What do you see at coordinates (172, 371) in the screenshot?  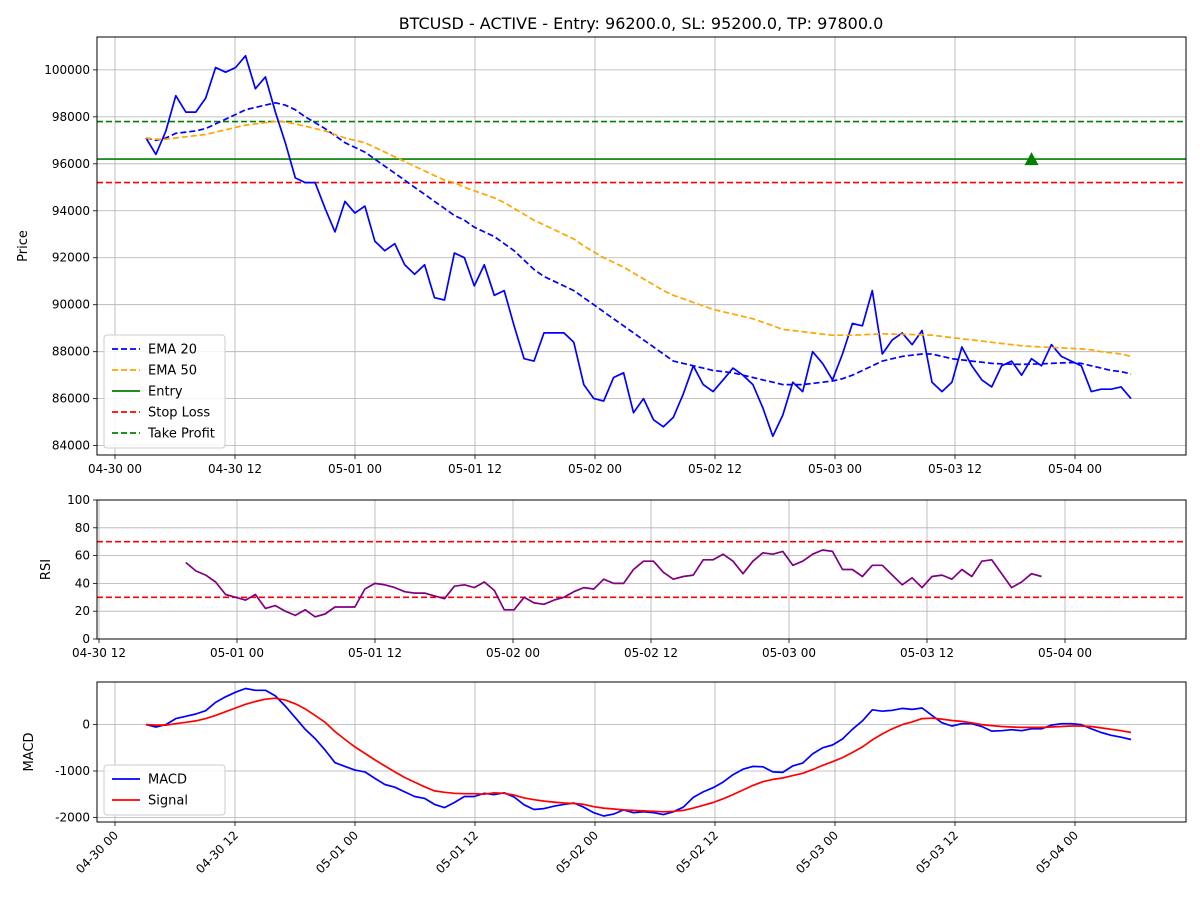 I see `legend-label: EMA 50` at bounding box center [172, 371].